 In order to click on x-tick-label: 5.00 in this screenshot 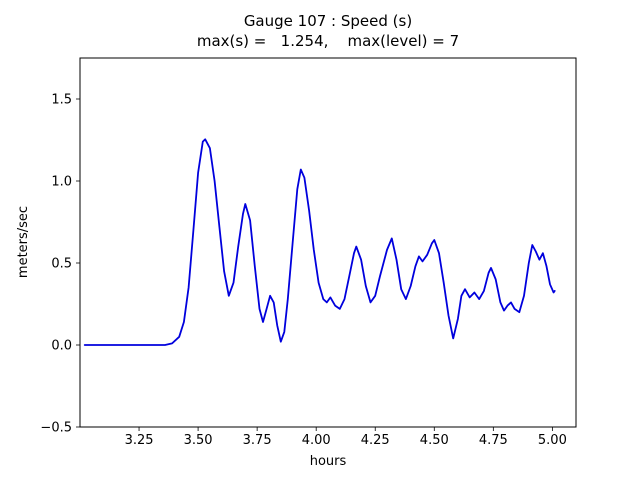, I will do `click(552, 440)`.